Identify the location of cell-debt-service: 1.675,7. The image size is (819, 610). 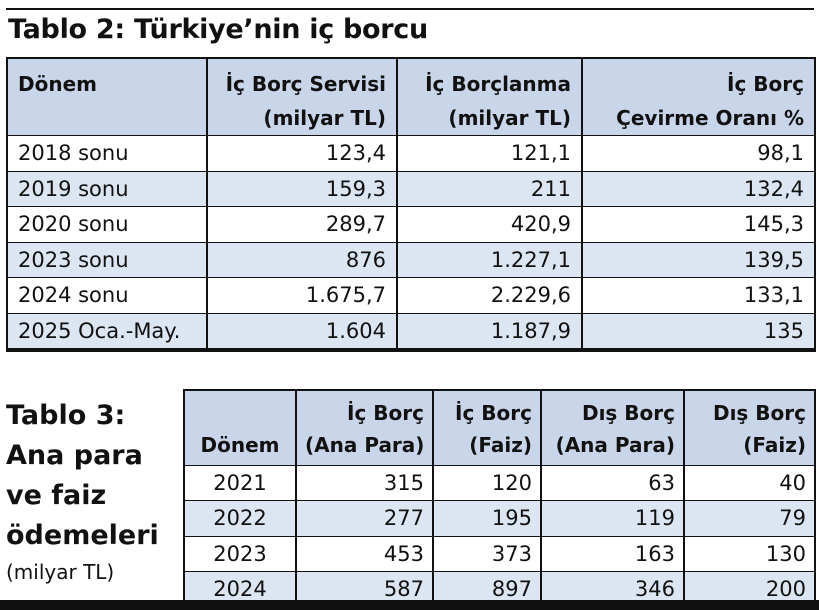
(301, 295).